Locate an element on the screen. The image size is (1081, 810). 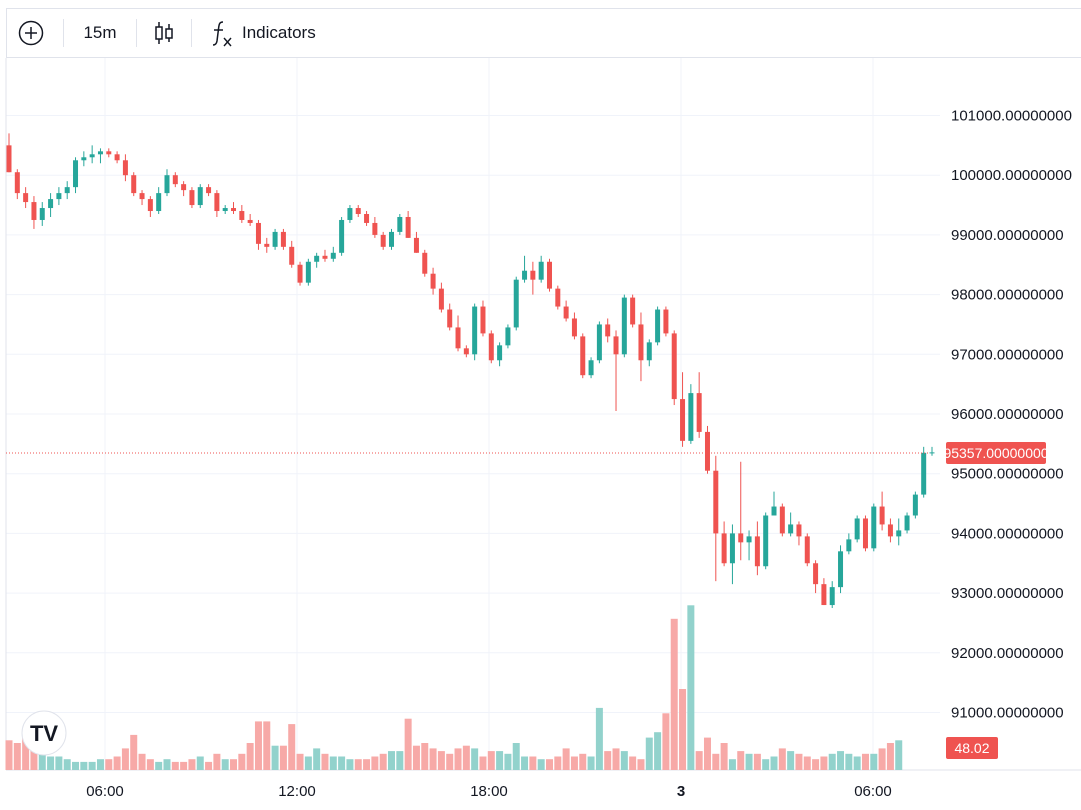
candles-icon is located at coordinates (164, 33).